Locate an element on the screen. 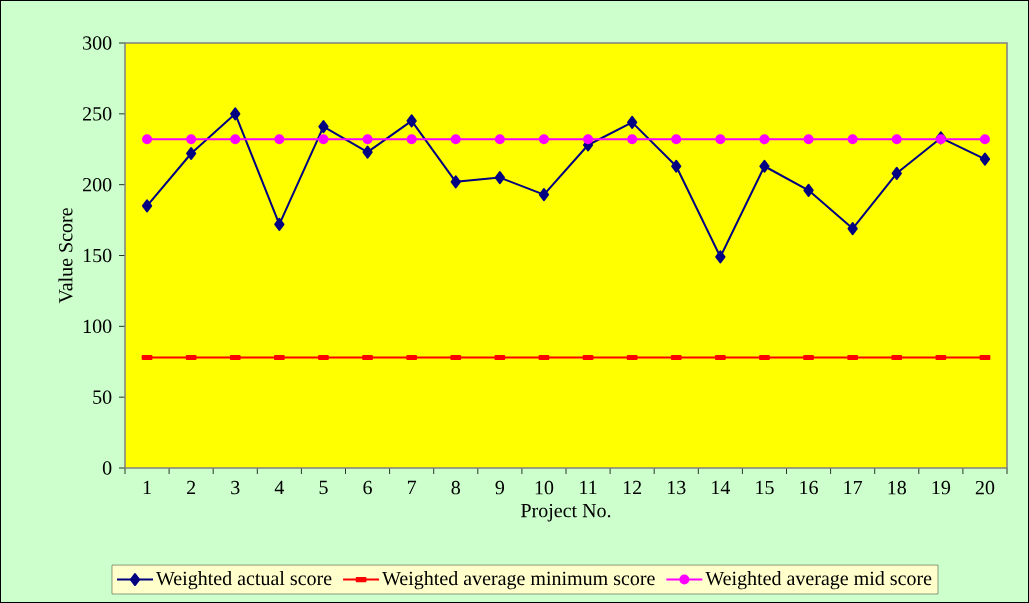 The height and width of the screenshot is (603, 1029). y-tick-label: 100 is located at coordinates (97, 326).